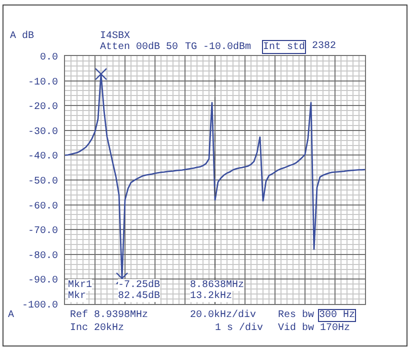 The width and height of the screenshot is (410, 350). Describe the element at coordinates (296, 315) in the screenshot. I see `text: Res bw` at that location.